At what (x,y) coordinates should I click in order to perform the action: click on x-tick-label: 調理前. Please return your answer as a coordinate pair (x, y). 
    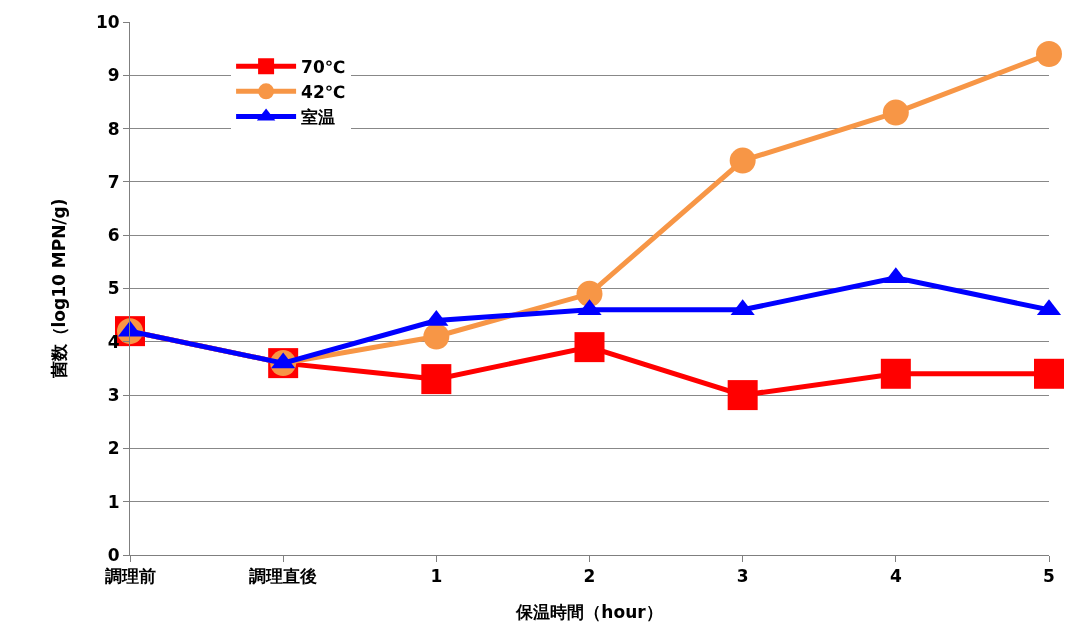
    Looking at the image, I should click on (130, 576).